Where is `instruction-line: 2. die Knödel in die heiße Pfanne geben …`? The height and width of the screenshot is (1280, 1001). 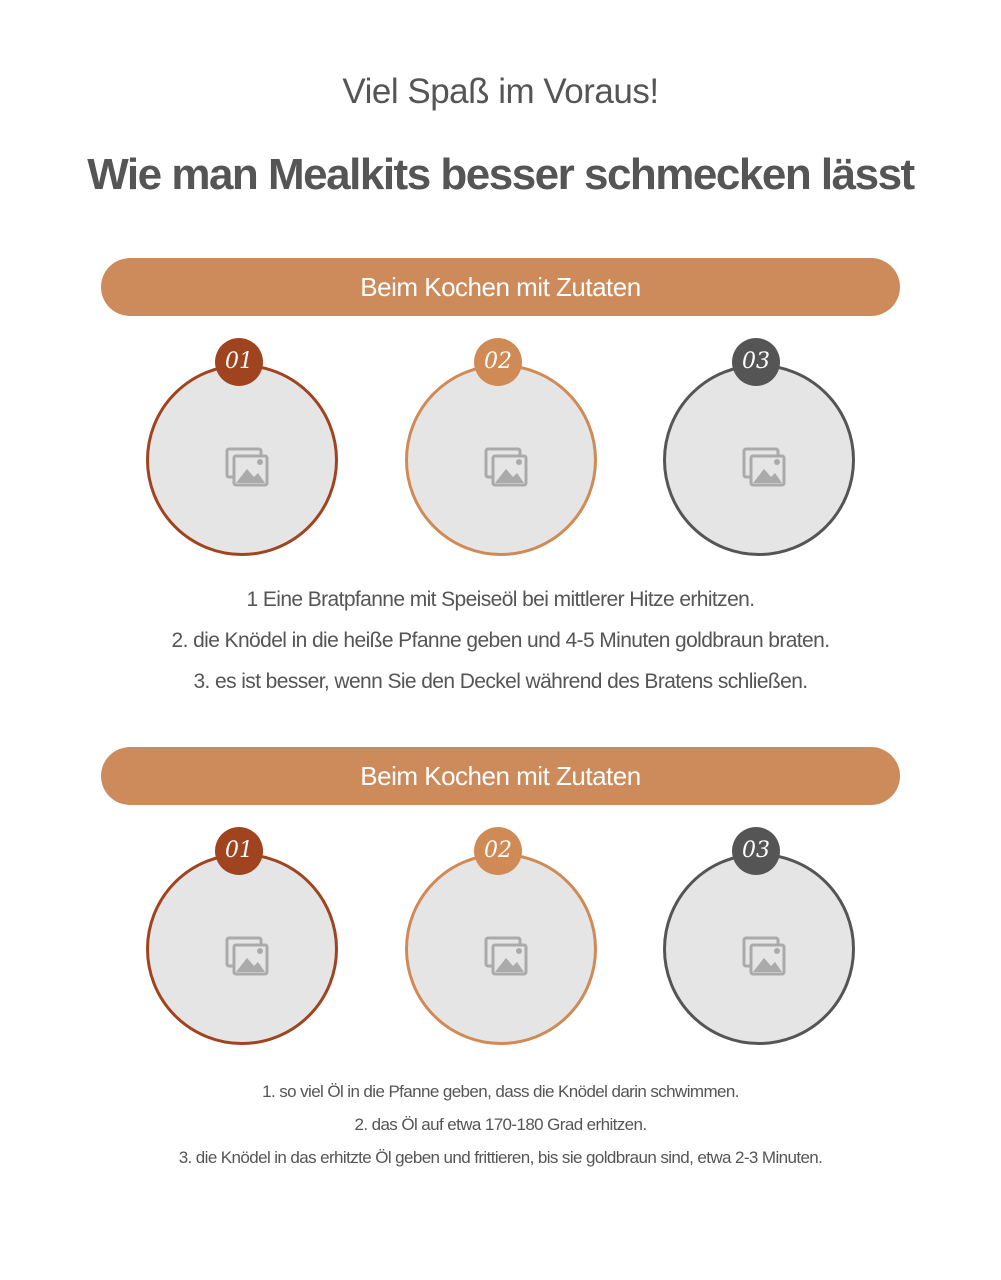
instruction-line: 2. die Knödel in die heiße Pfanne geben … is located at coordinates (500, 640).